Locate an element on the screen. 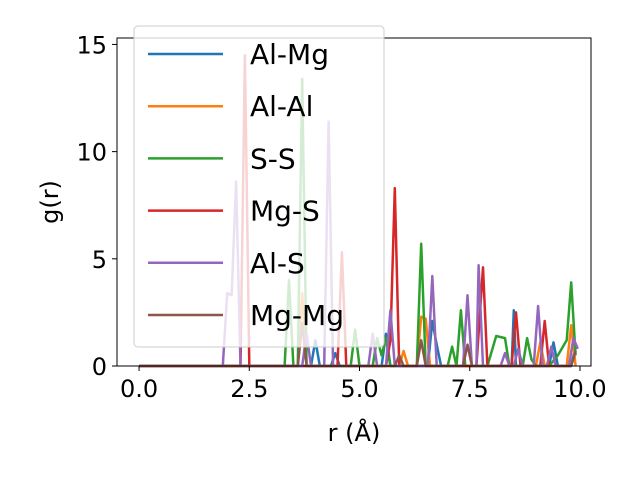  x-tick-label: 7.5 is located at coordinates (470, 389).